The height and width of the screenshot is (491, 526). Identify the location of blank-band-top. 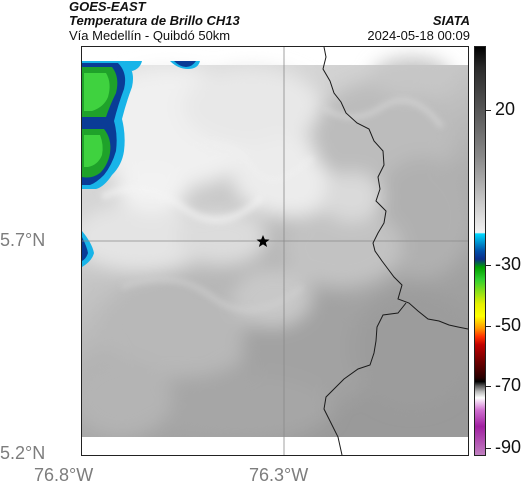
(275, 56).